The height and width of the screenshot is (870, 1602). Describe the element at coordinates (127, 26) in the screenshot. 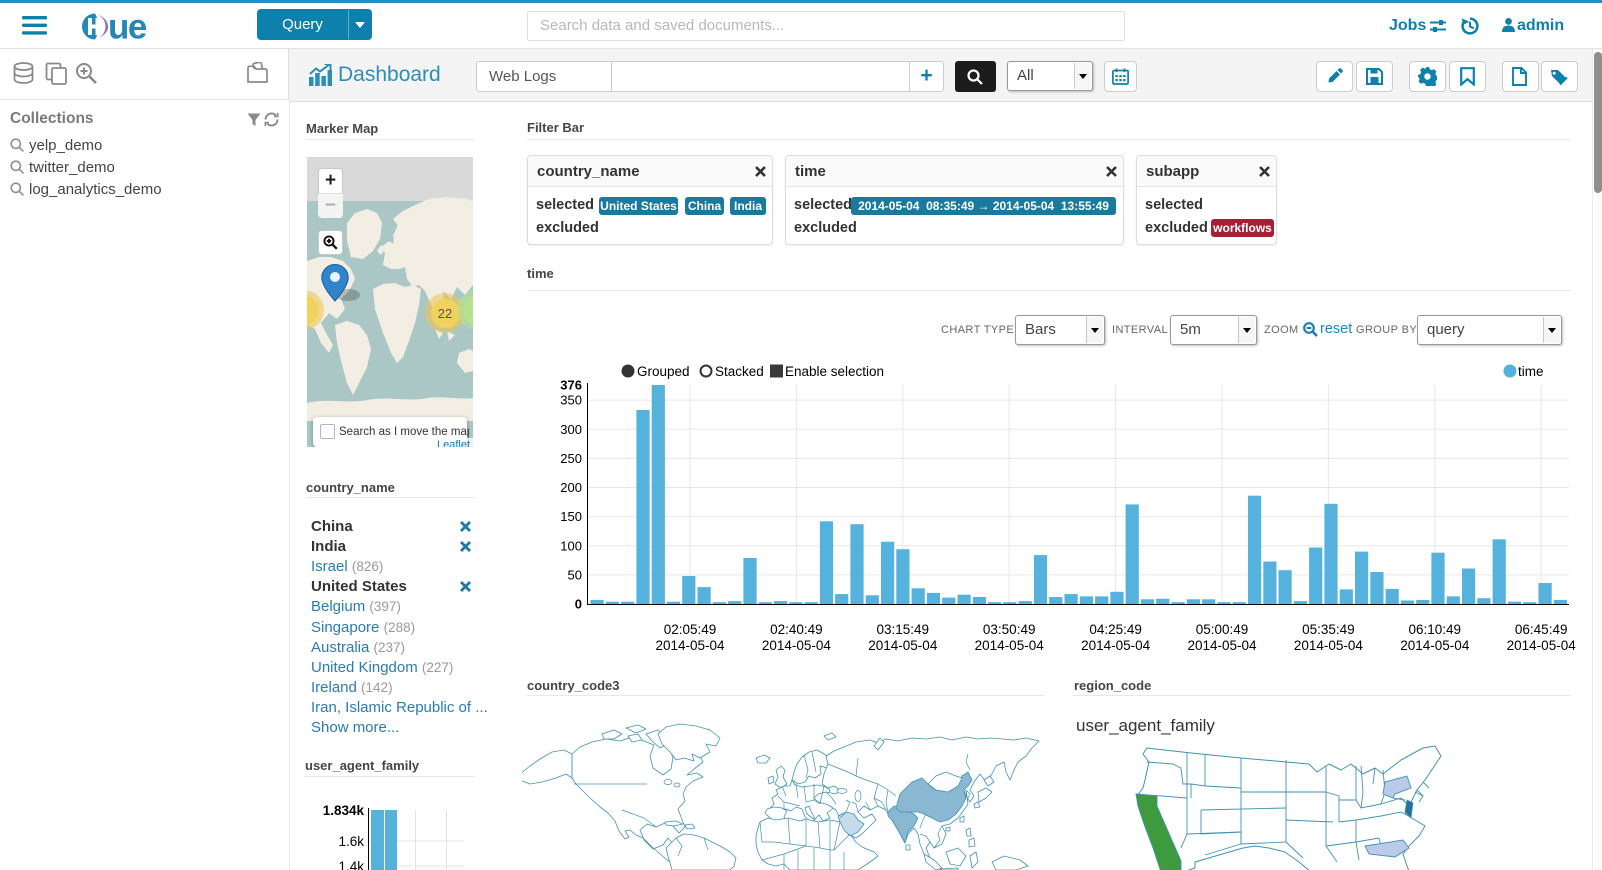

I see `svg-text: ue` at that location.